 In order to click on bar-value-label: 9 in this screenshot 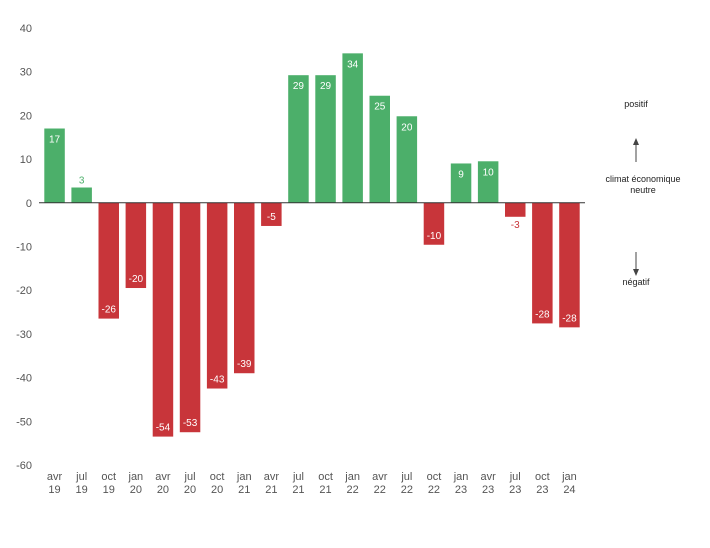, I will do `click(461, 174)`.